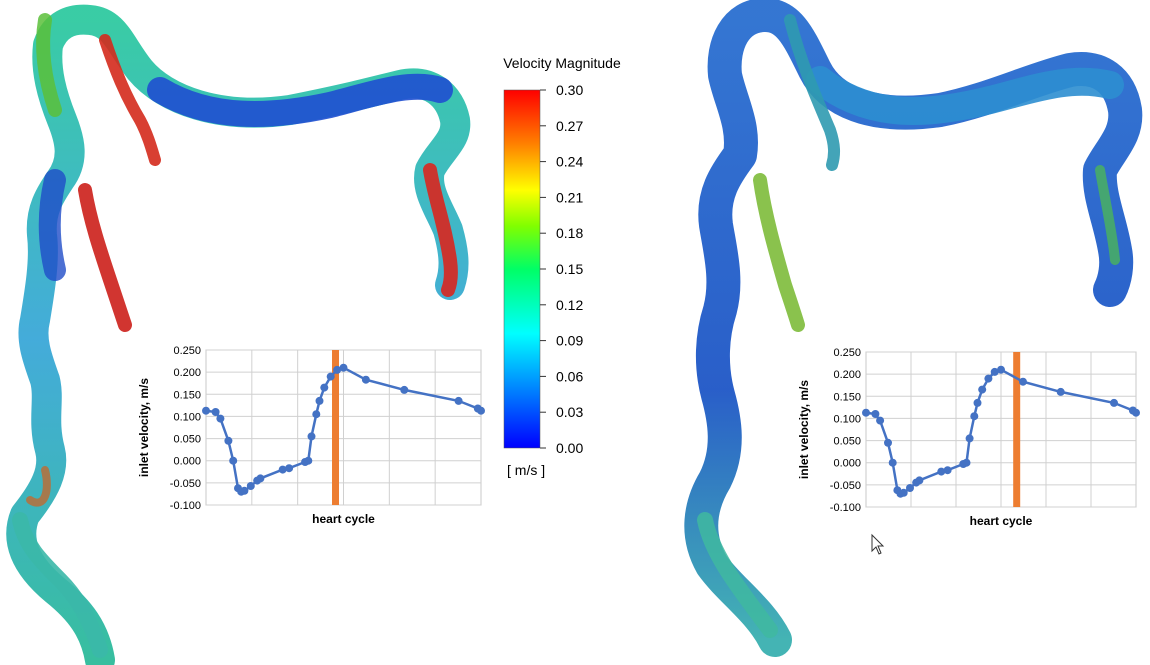 This screenshot has width=1150, height=665. What do you see at coordinates (569, 90) in the screenshot?
I see `colorbar-tick-label: 0.30` at bounding box center [569, 90].